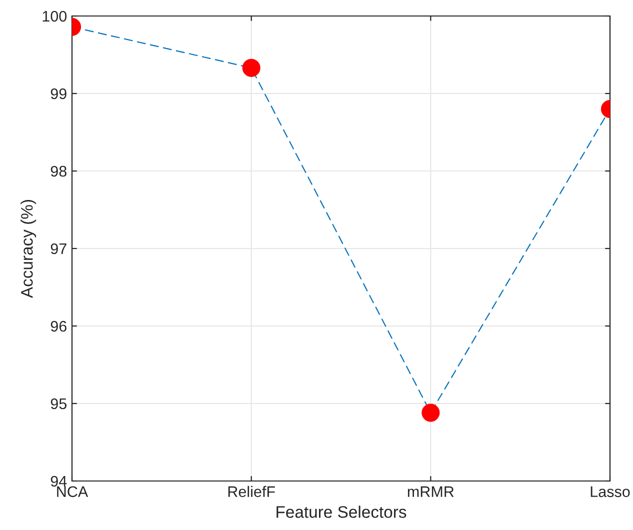  I want to click on y-tick-label: 94, so click(58, 481).